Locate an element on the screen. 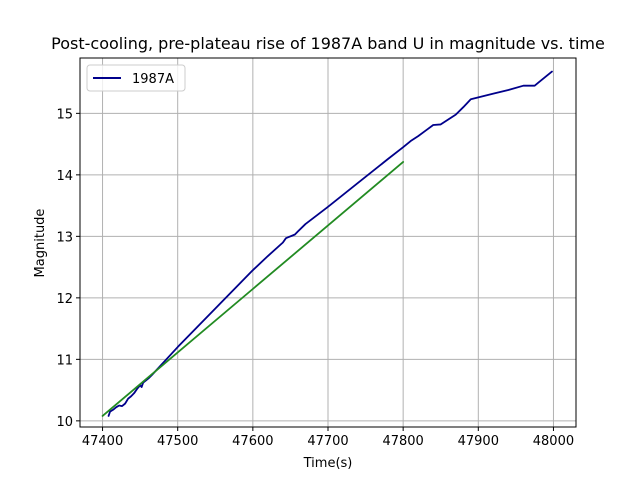 The image size is (640, 480). y-tick-label: 13 is located at coordinates (64, 237).